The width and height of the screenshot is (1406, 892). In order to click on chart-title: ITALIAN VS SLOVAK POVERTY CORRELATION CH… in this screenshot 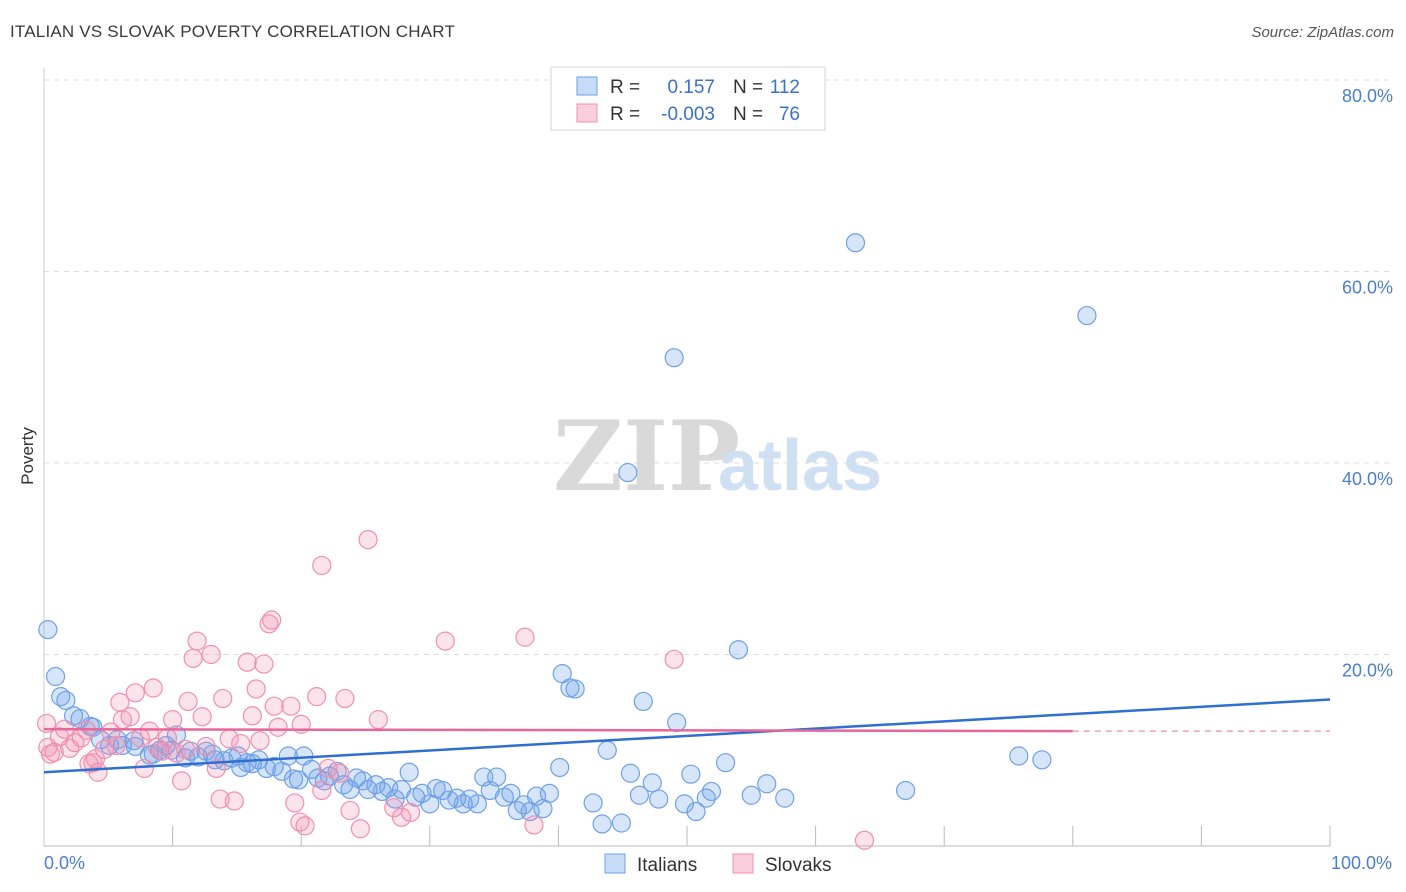, I will do `click(233, 31)`.